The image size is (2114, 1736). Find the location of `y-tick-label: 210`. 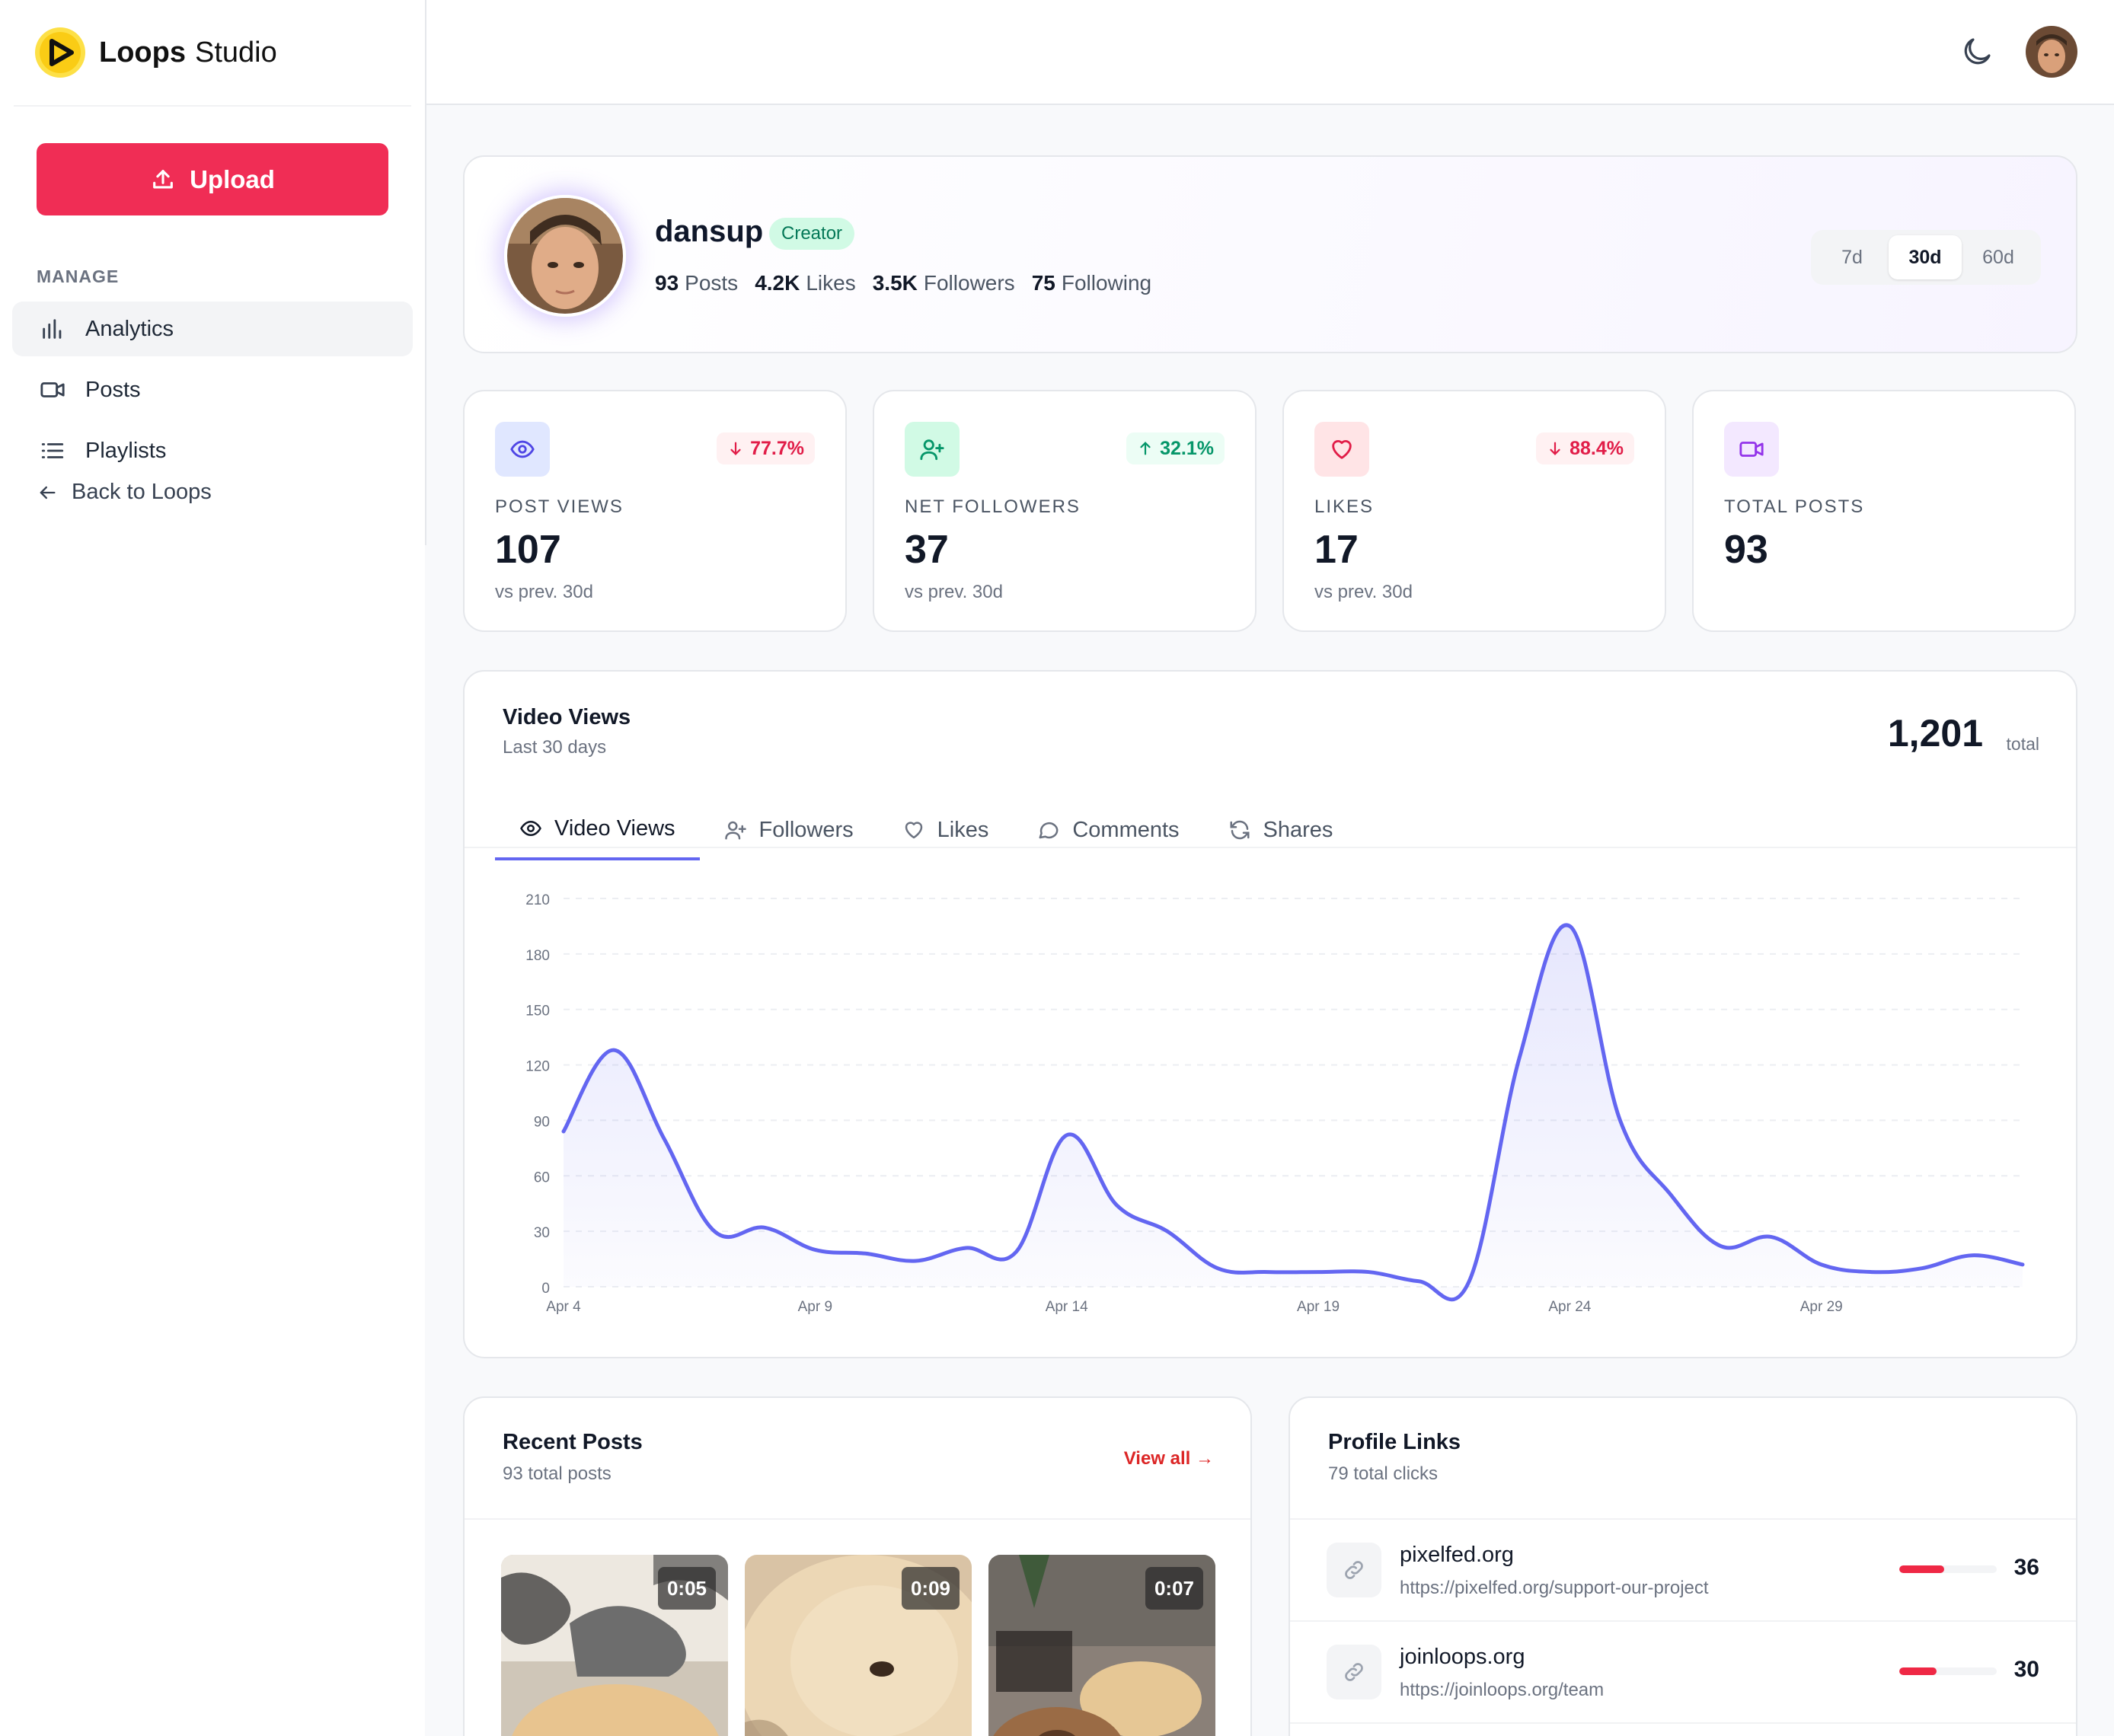

y-tick-label: 210 is located at coordinates (537, 900).